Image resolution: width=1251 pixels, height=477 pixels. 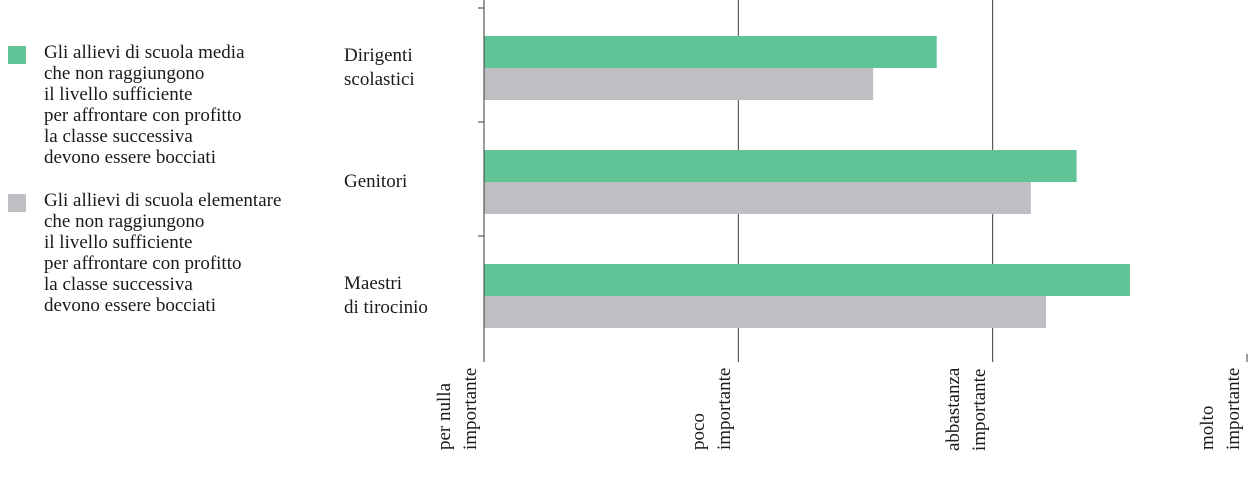 I want to click on category-label-maestri: Maestri di tirocinio, so click(x=386, y=295).